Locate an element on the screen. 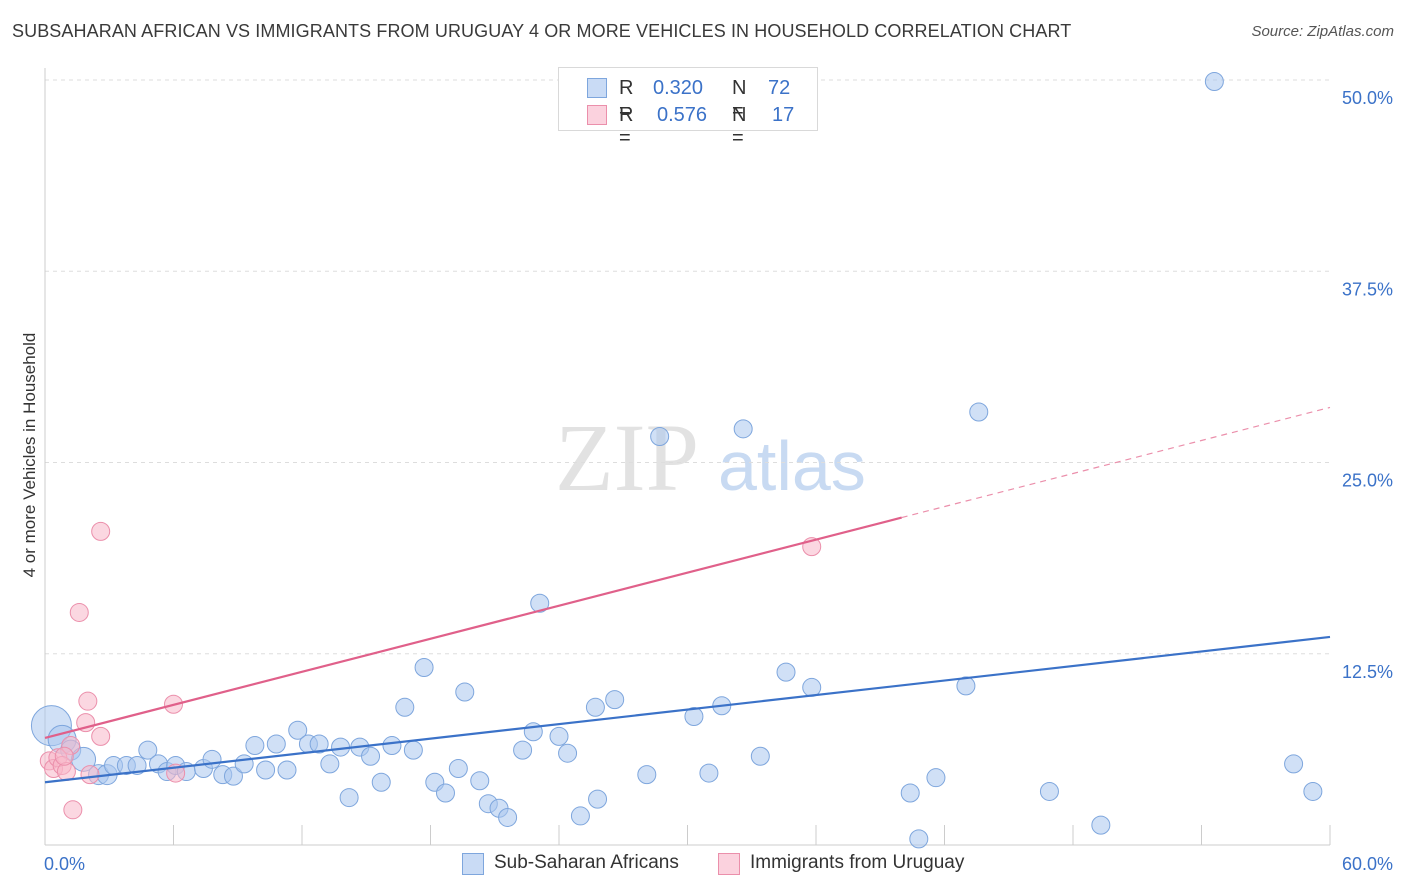  y-tick-label: 12.5% is located at coordinates (1367, 672).